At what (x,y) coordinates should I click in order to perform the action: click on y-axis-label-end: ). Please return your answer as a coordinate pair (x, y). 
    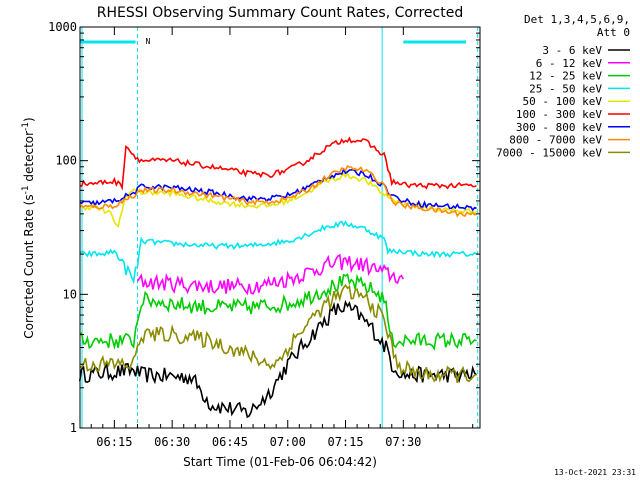
    Looking at the image, I should click on (29, 119).